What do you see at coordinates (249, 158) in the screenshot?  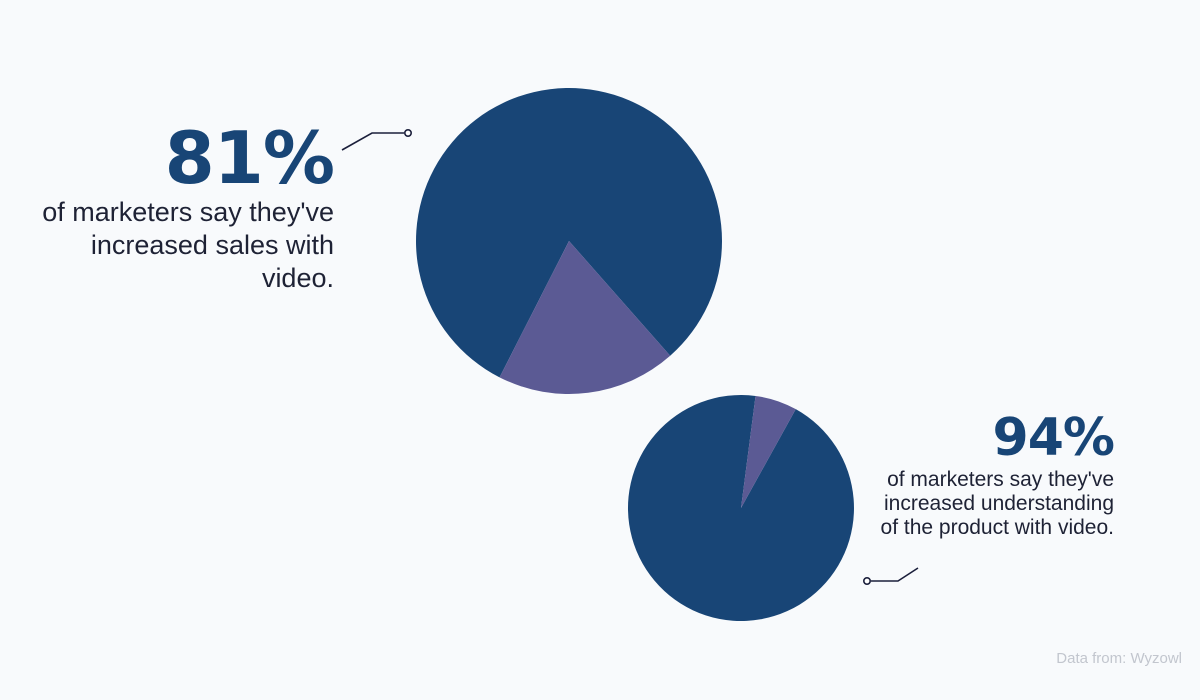 I see `stat-sales-value: 81%` at bounding box center [249, 158].